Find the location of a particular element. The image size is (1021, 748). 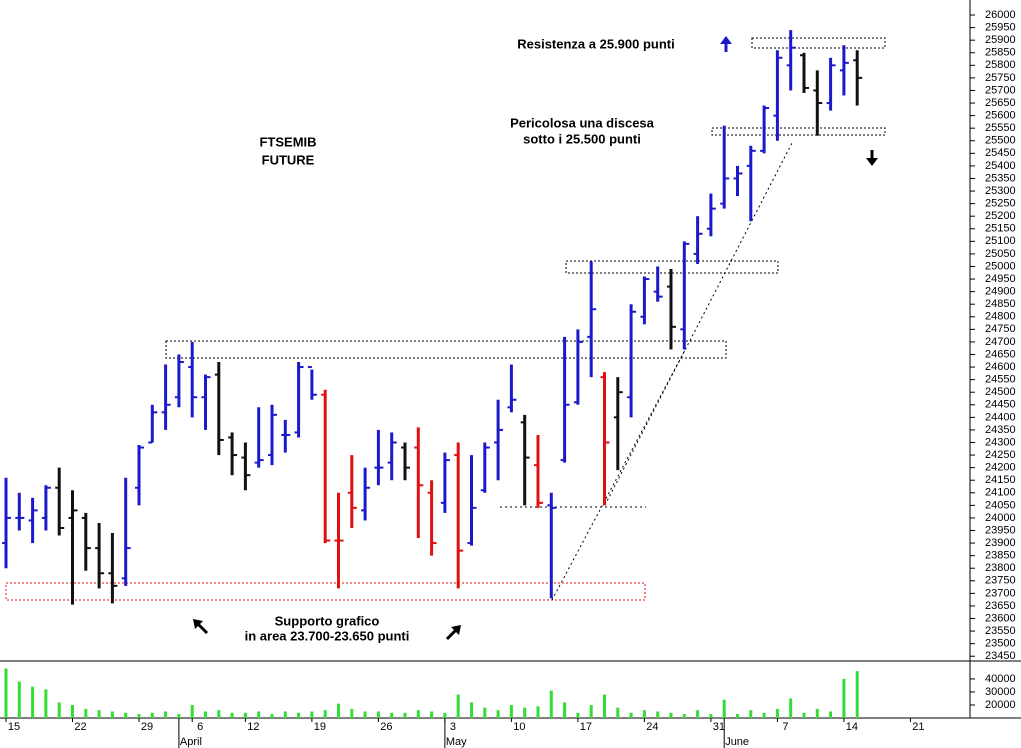

y-tick-label: 24750 is located at coordinates (1000, 329).